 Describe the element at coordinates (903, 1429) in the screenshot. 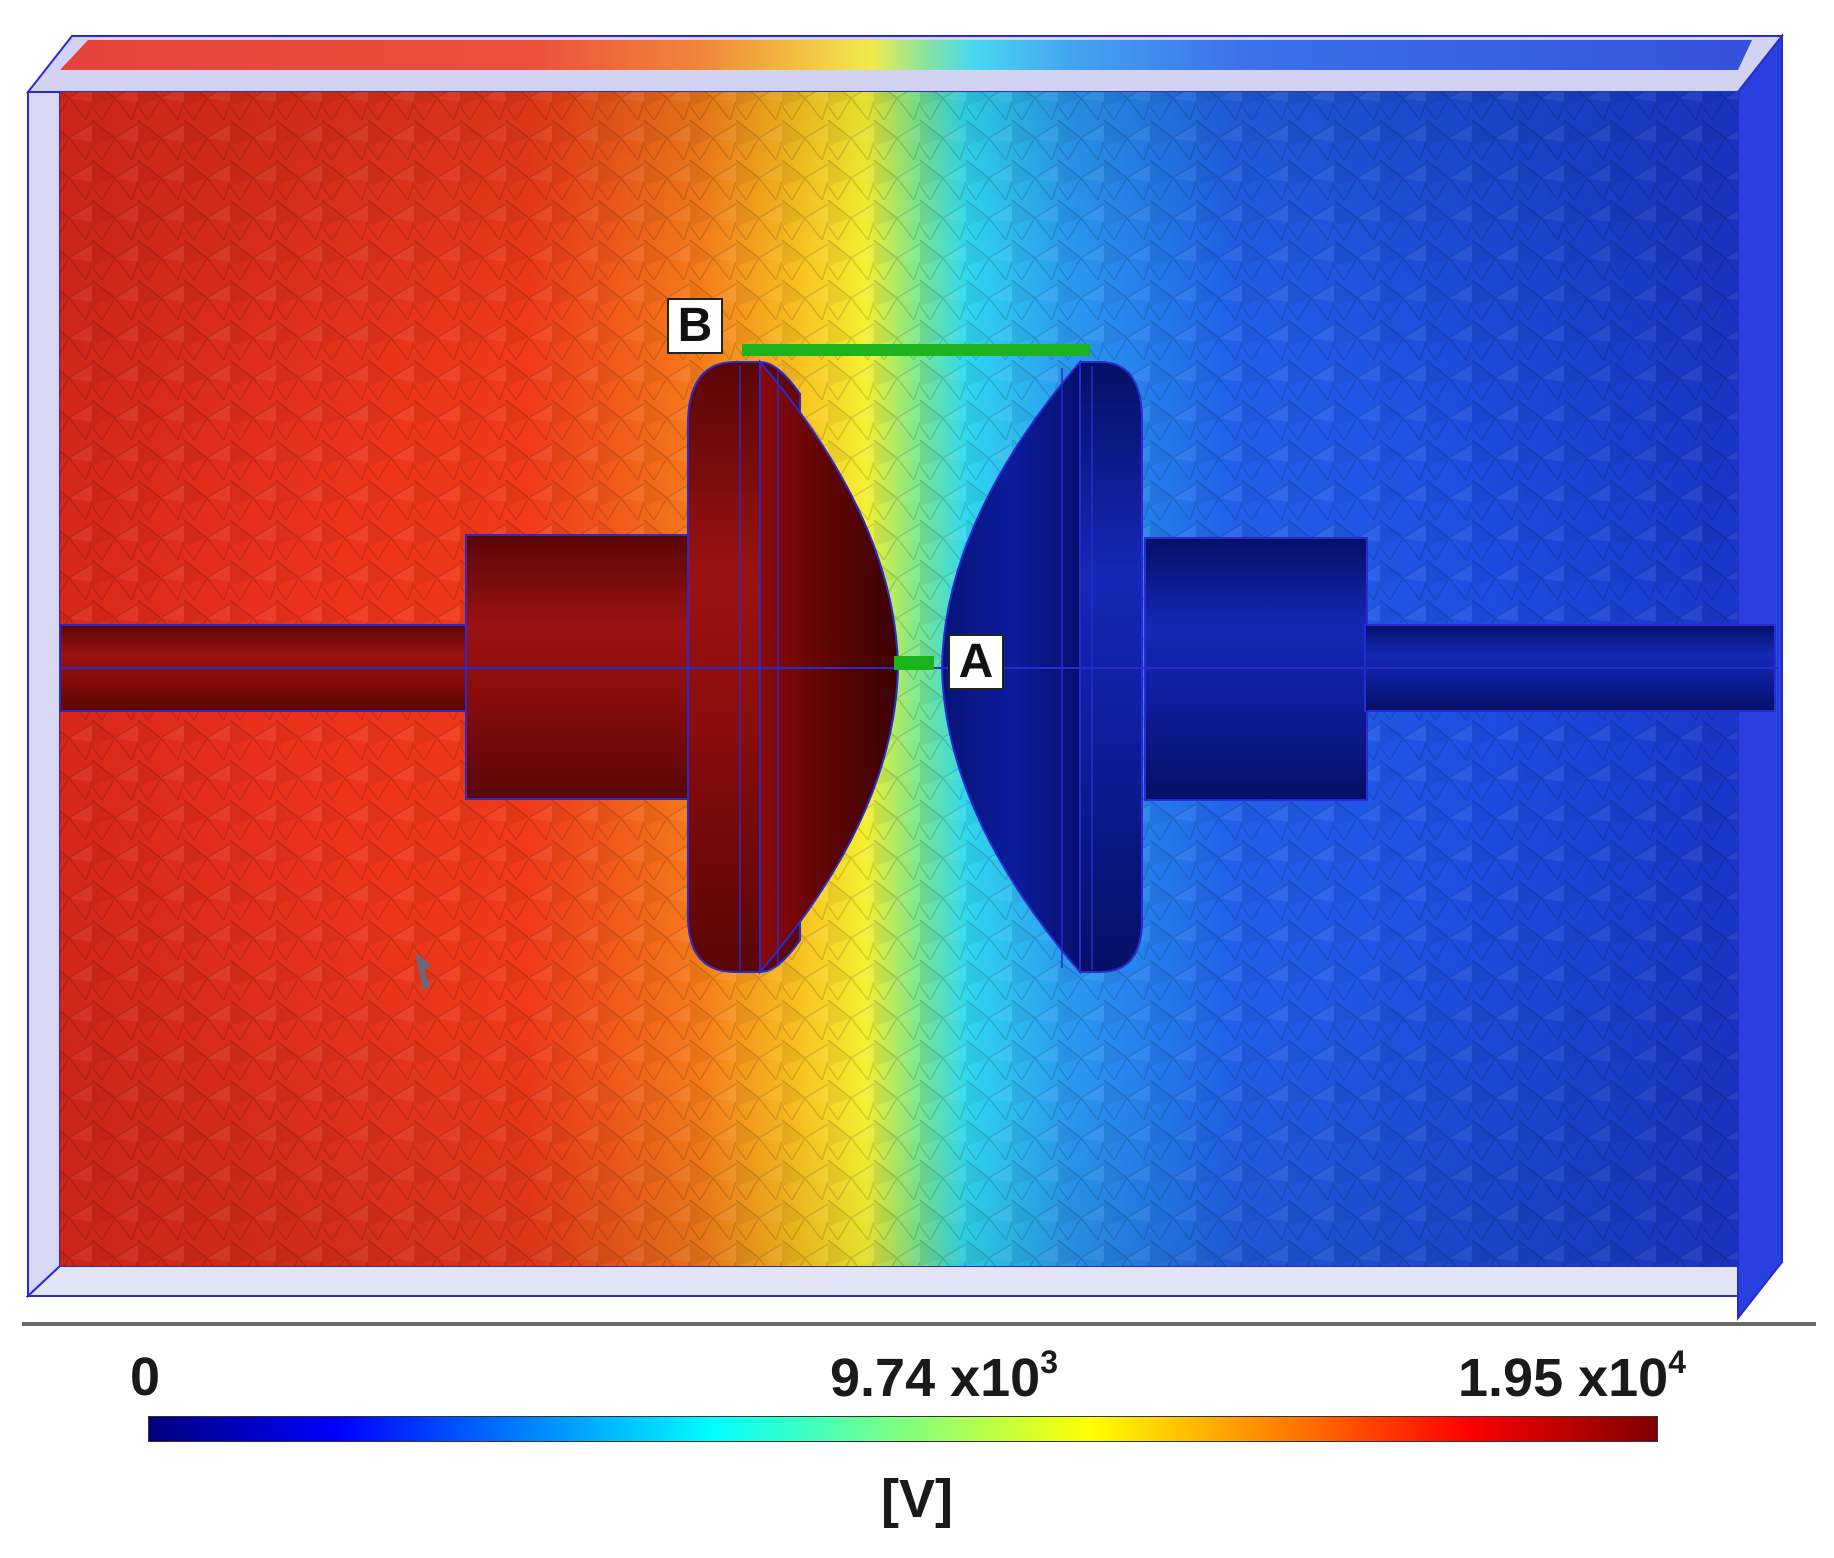

I see `colorbar` at that location.